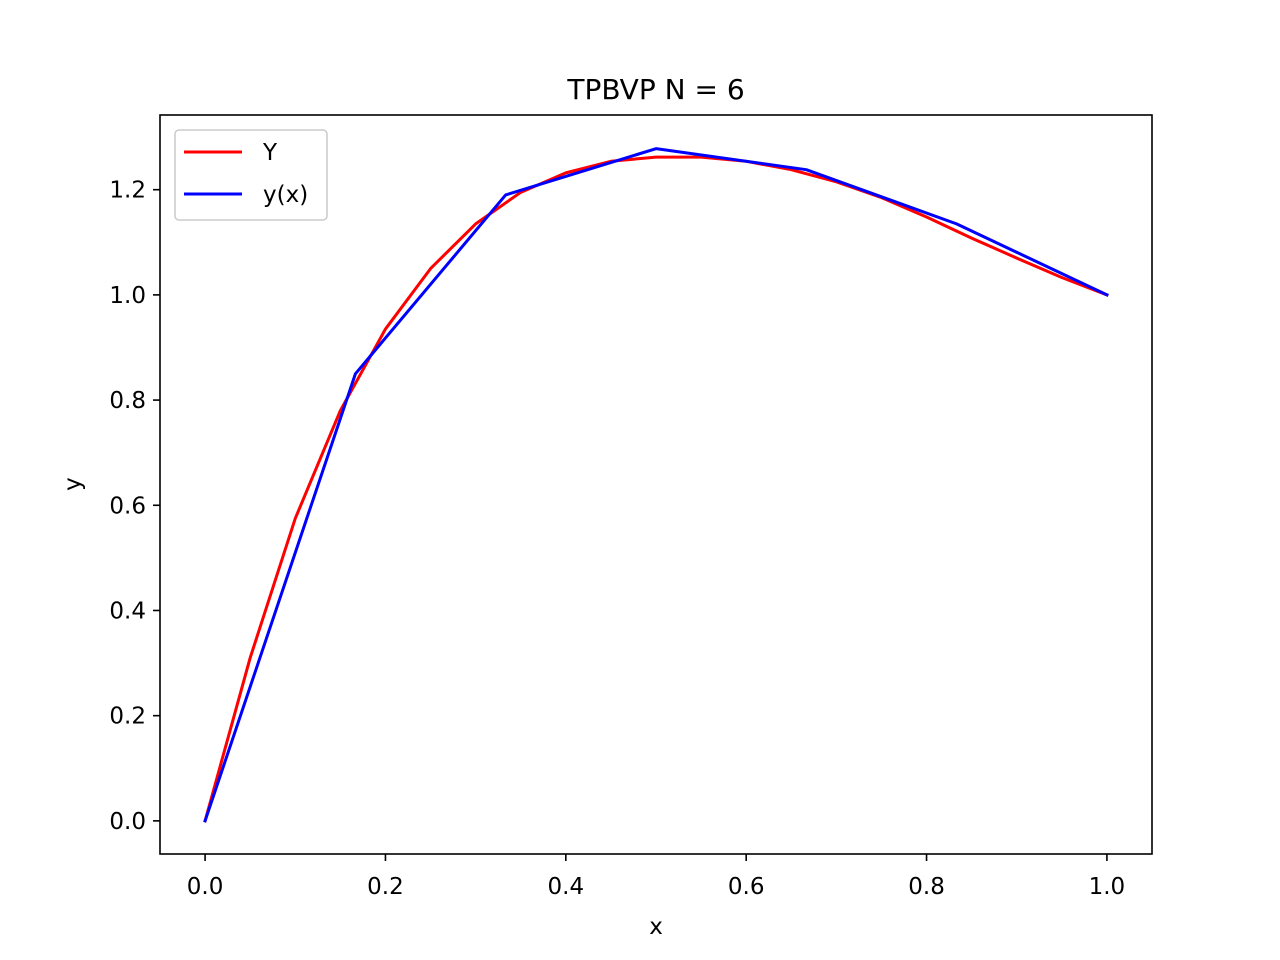  What do you see at coordinates (251, 175) in the screenshot?
I see `legend: Y y(x)` at bounding box center [251, 175].